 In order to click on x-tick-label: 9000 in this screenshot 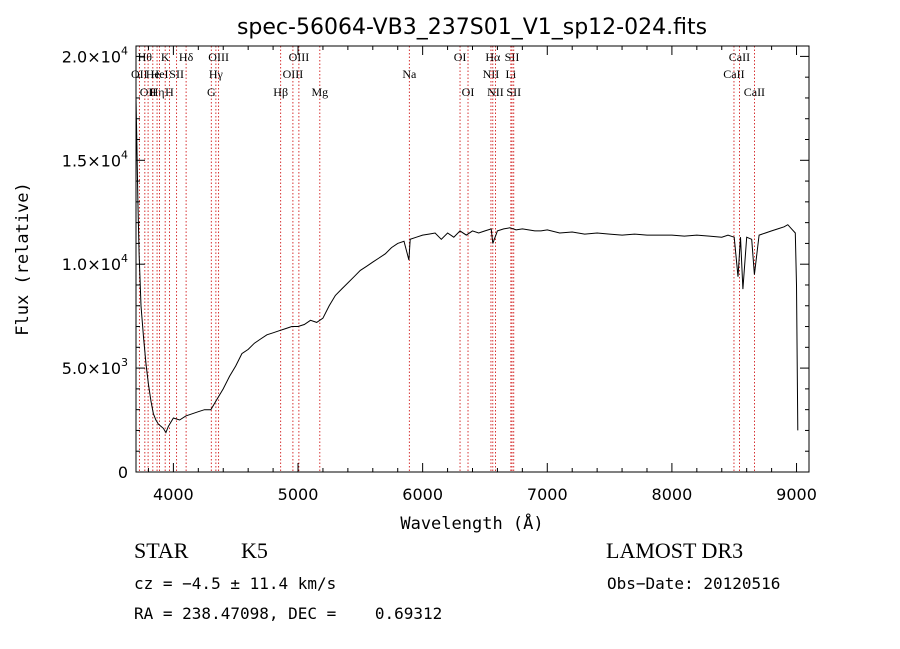, I will do `click(796, 494)`.